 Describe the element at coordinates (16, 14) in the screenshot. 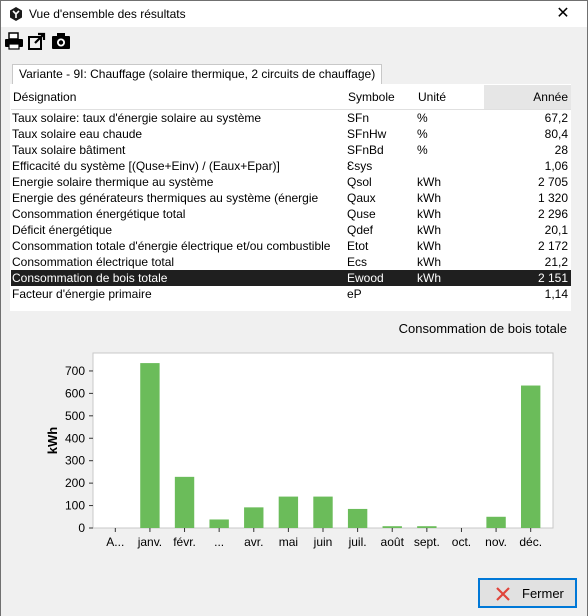

I see `app-logo-icon` at that location.